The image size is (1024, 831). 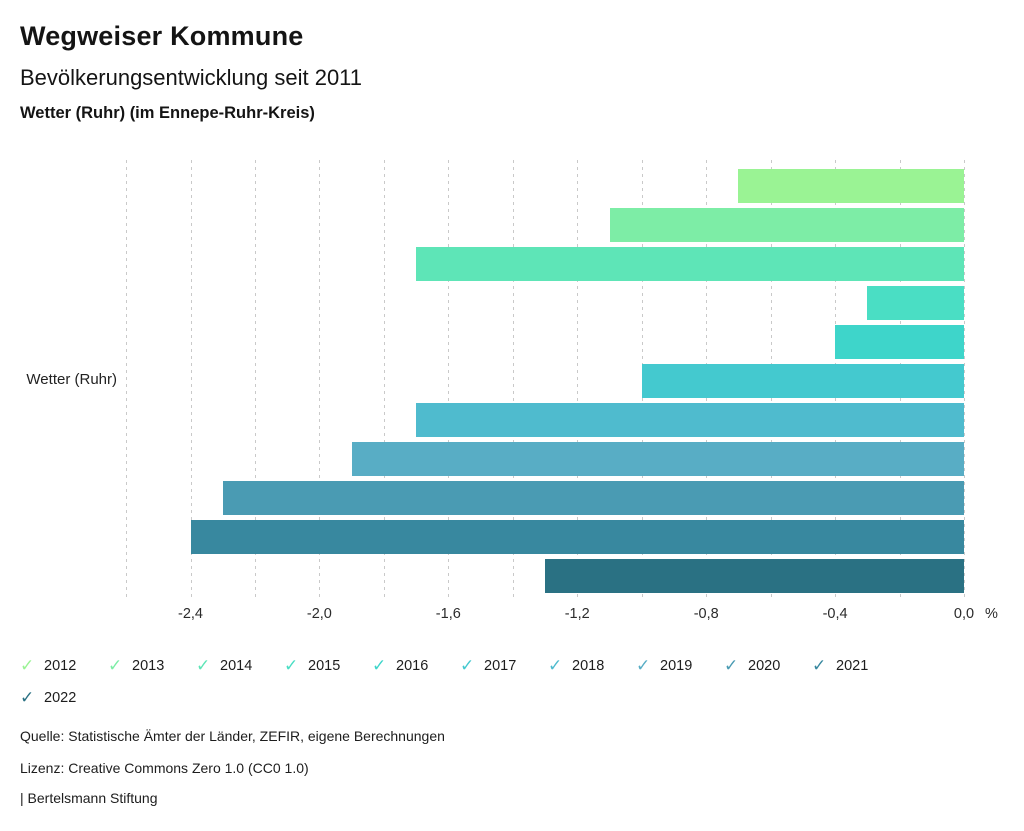 What do you see at coordinates (191, 77) in the screenshot?
I see `chart-title: Bevölkerungsentwicklung seit 2011` at bounding box center [191, 77].